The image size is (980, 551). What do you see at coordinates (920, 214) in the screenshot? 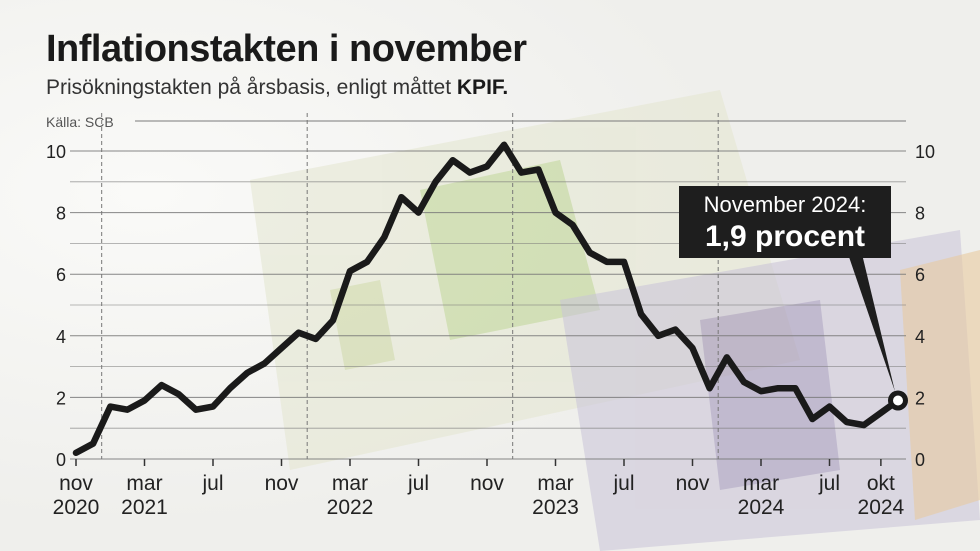
I see `y-tick-label-right: 8` at bounding box center [920, 214].